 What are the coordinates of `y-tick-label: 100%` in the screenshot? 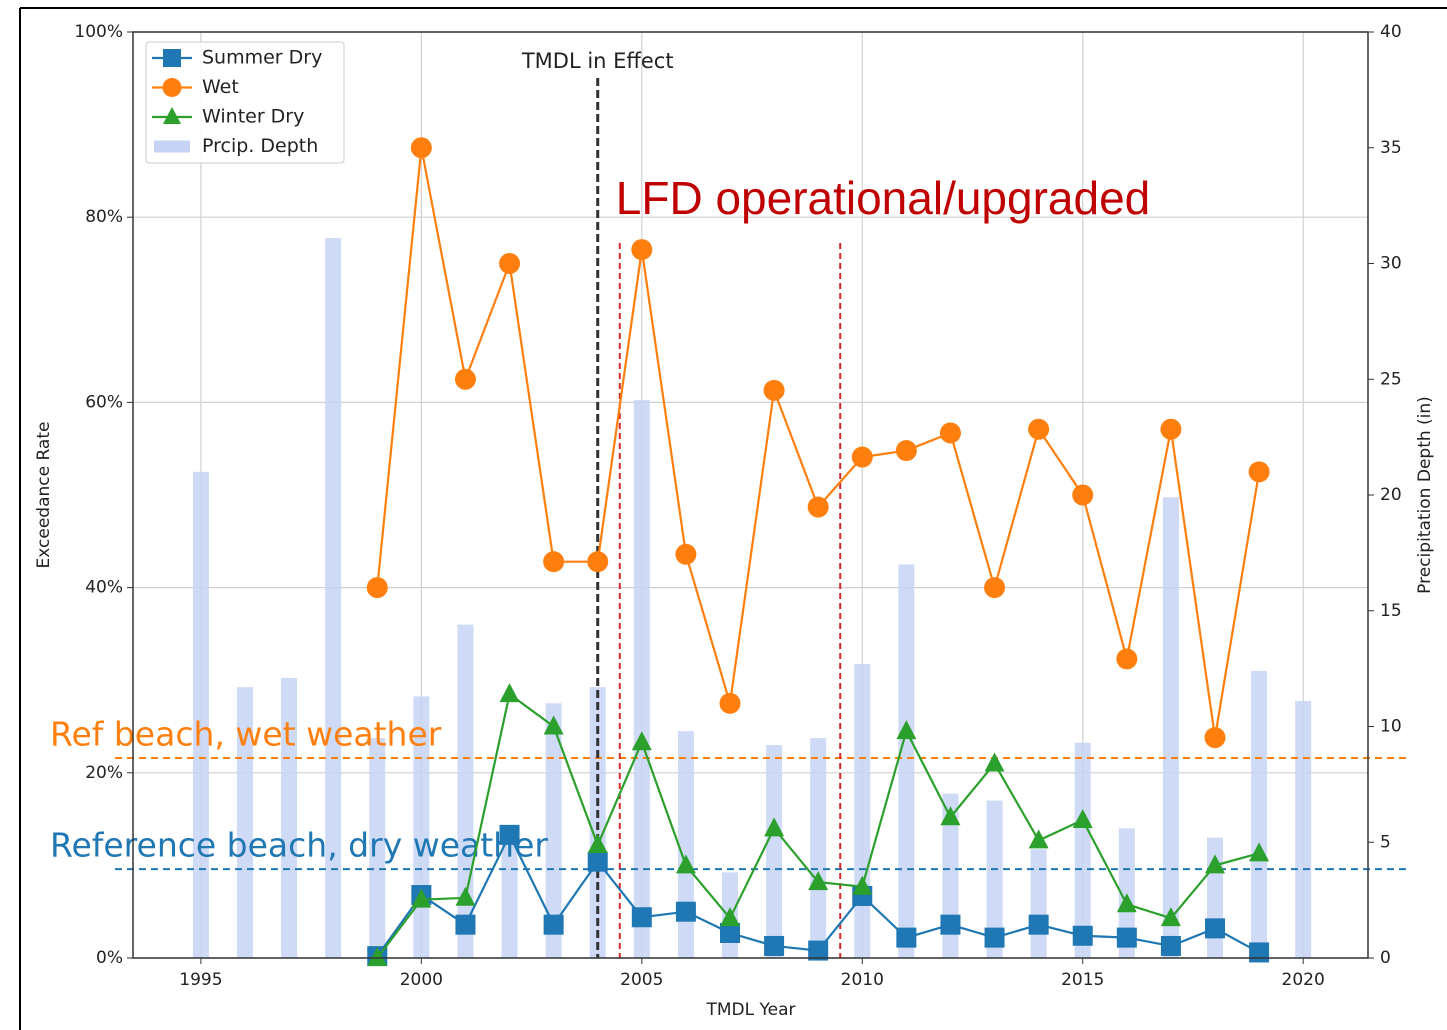 It's located at (98, 32).